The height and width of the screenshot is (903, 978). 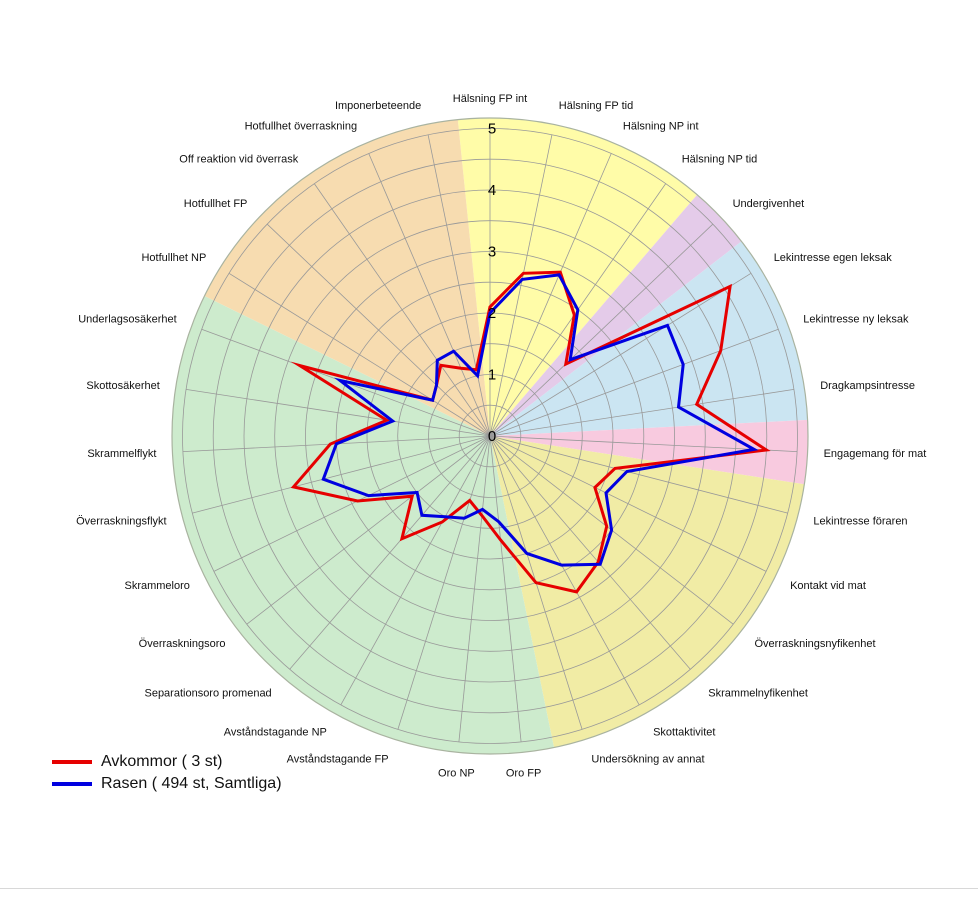 I want to click on axis-label-0: Hälsning FP int, so click(x=490, y=99).